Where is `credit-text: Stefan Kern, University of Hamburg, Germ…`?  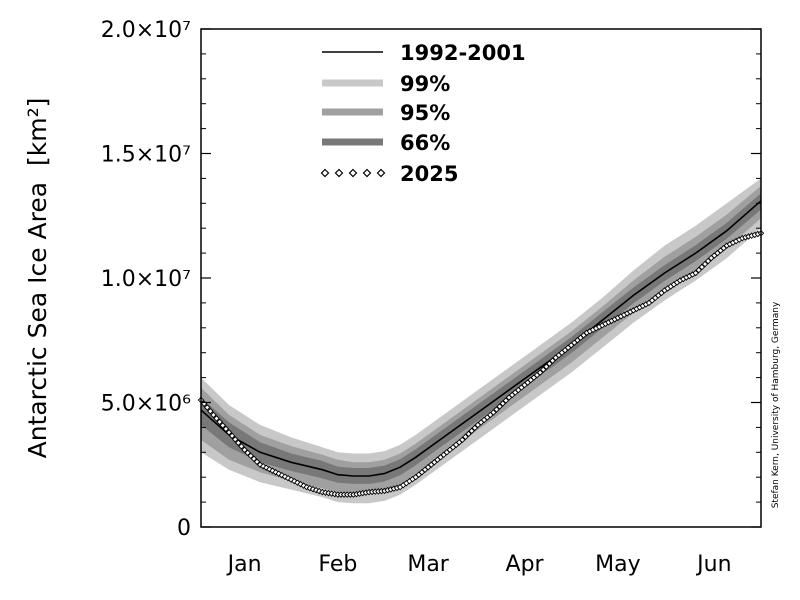
credit-text: Stefan Kern, University of Hamburg, Germ… is located at coordinates (776, 404).